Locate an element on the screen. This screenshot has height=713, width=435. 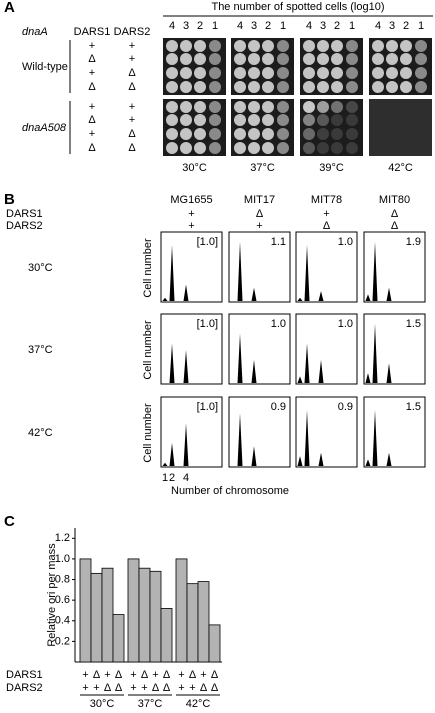
group-label: 42°C is located at coordinates (198, 704).